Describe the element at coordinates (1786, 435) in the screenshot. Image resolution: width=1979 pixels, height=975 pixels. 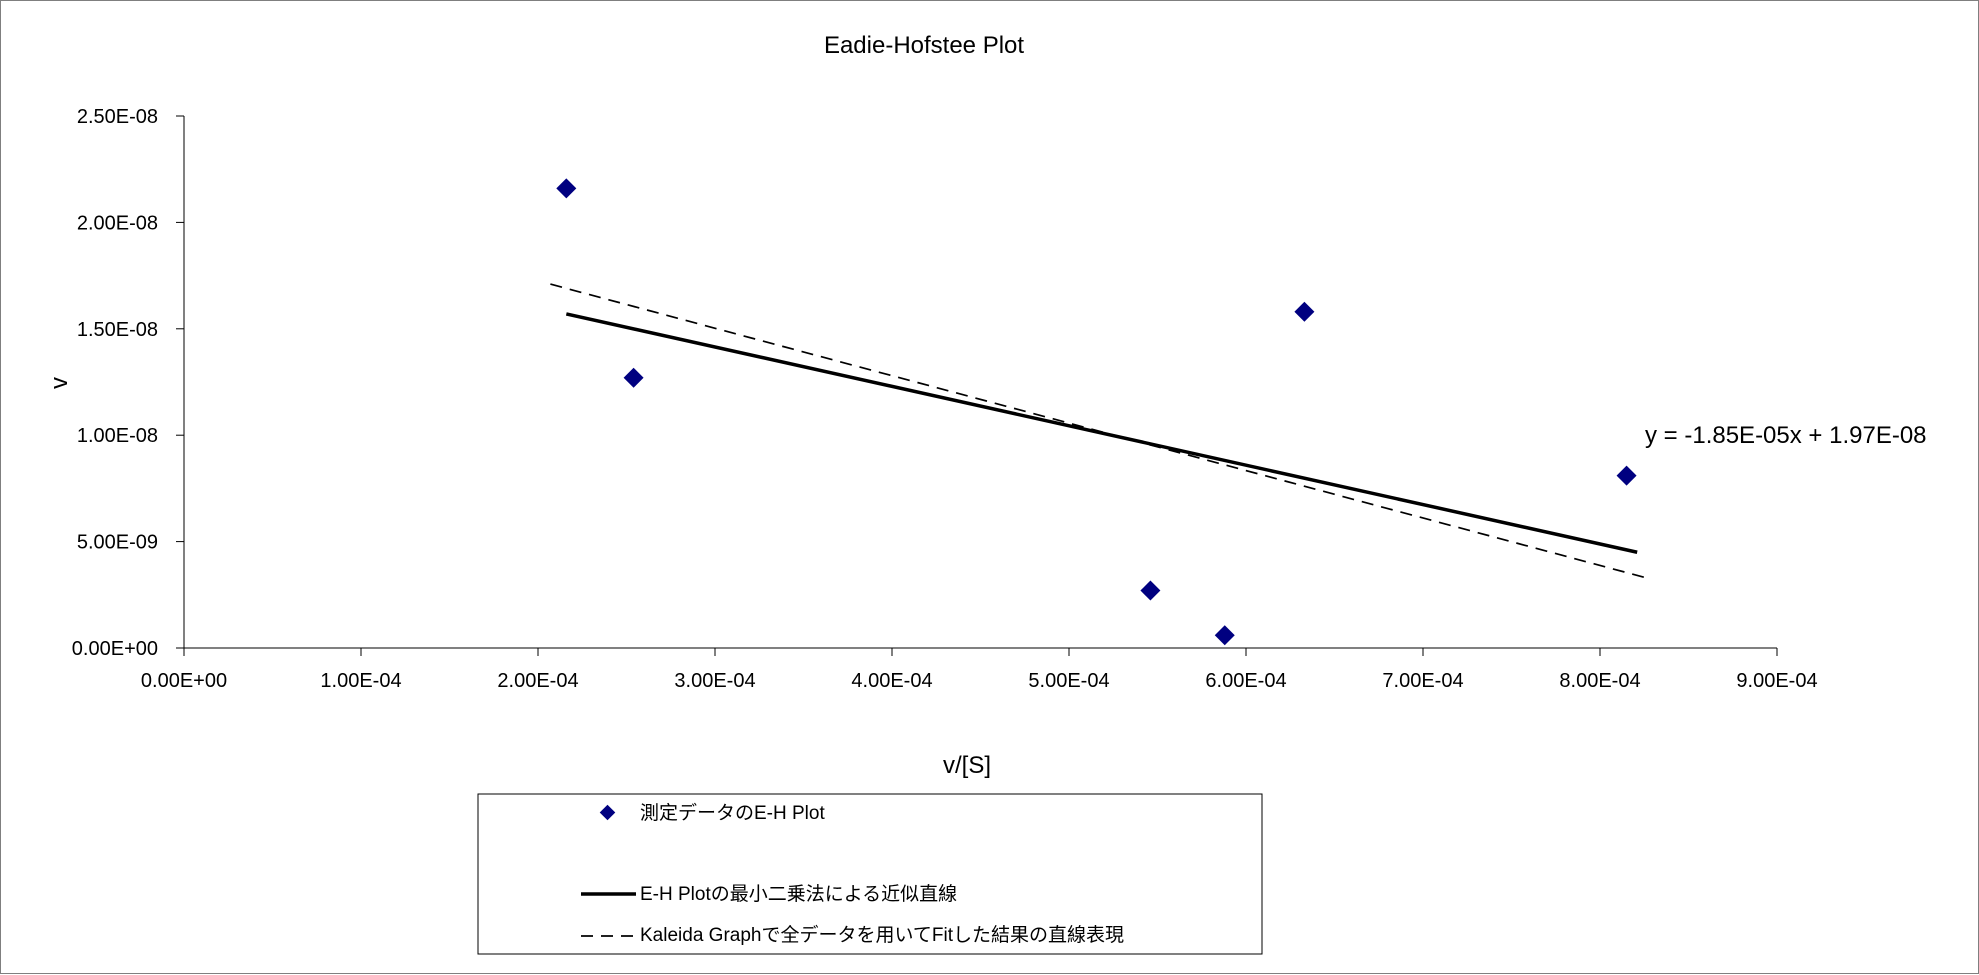
I see `trendline-equation-label: y = -1.85E-05x + 1.97E-08` at that location.